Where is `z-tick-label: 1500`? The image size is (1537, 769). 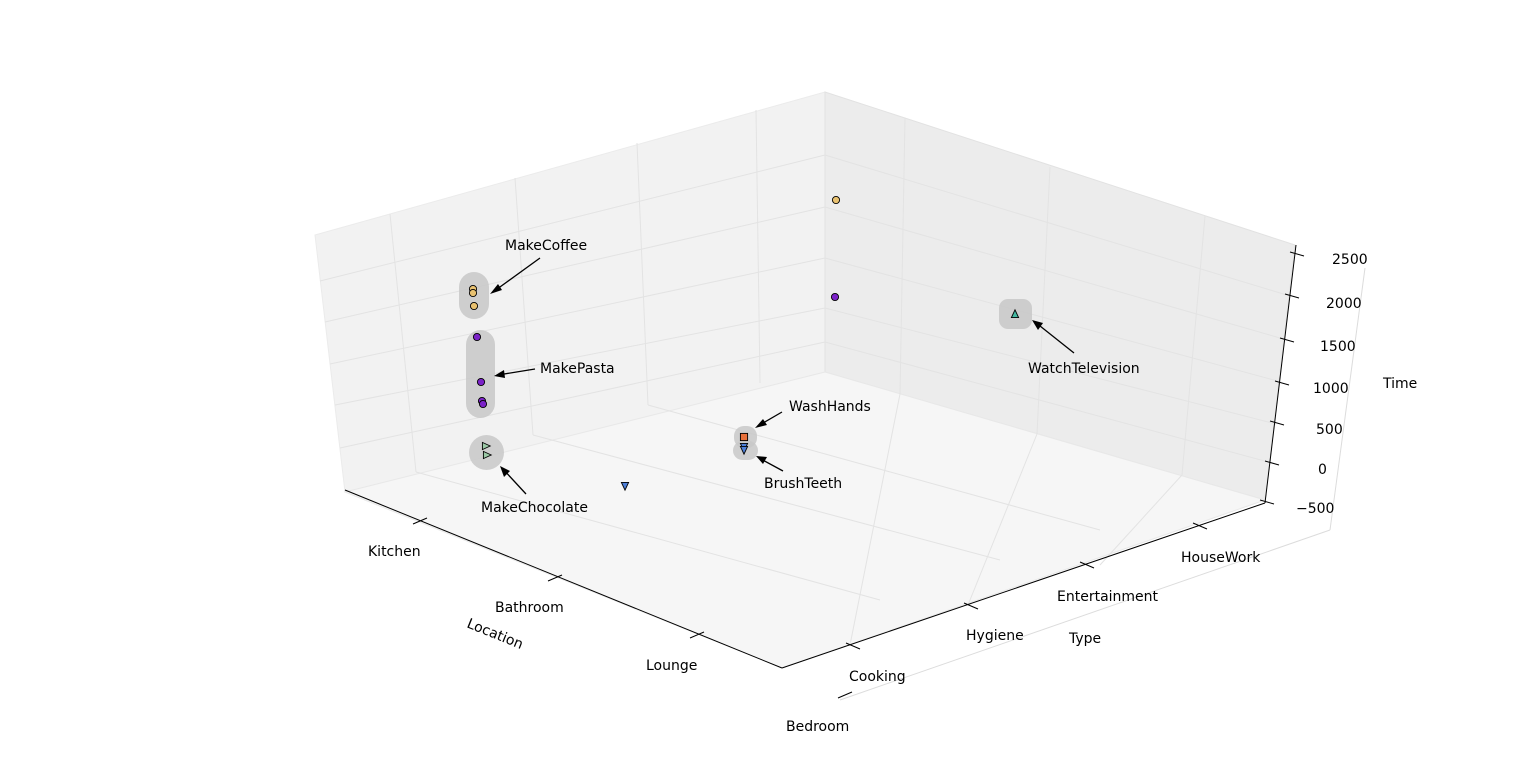 z-tick-label: 1500 is located at coordinates (1338, 347).